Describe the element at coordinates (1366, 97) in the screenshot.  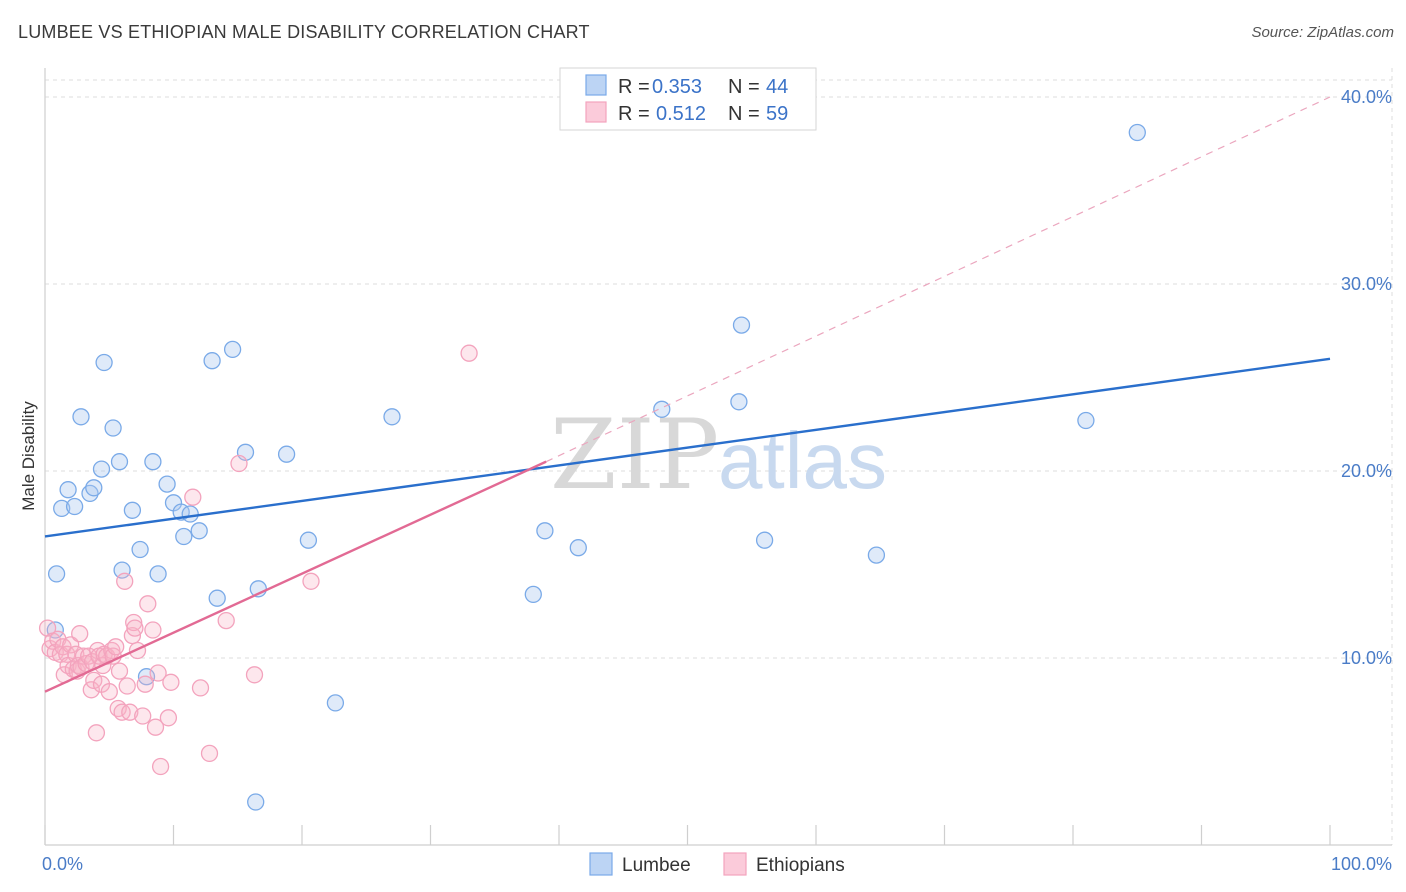
I see `y-tick-label-3: 40.0%` at that location.